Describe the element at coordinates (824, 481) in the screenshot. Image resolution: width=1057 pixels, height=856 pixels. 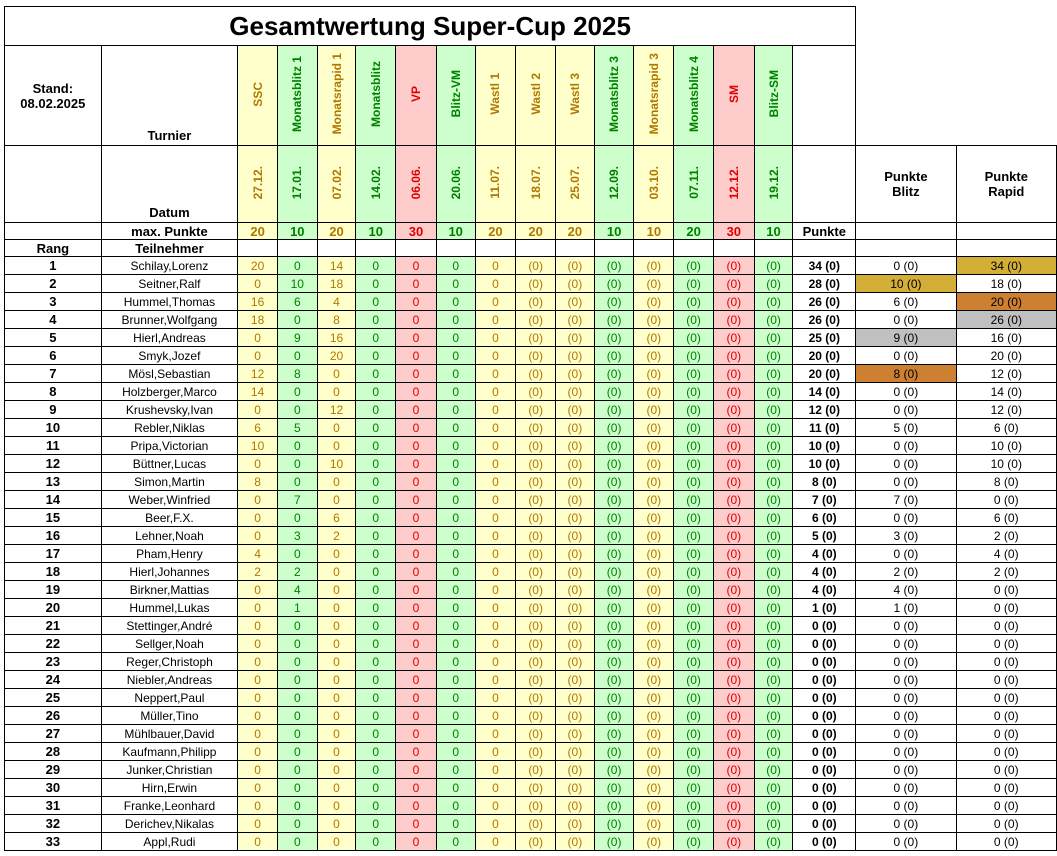
I see `total-points: 8 (0)` at that location.